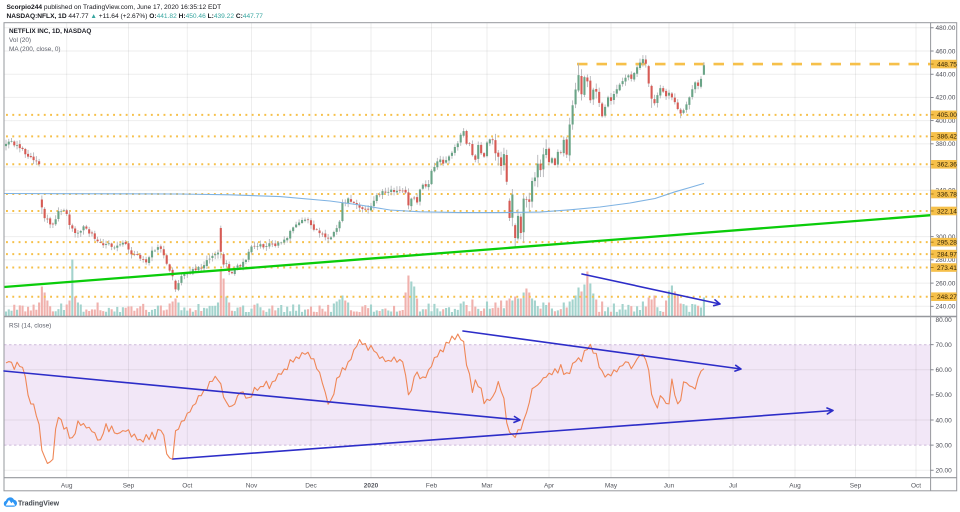 This screenshot has width=960, height=512. I want to click on svg-text: Apr, so click(549, 486).